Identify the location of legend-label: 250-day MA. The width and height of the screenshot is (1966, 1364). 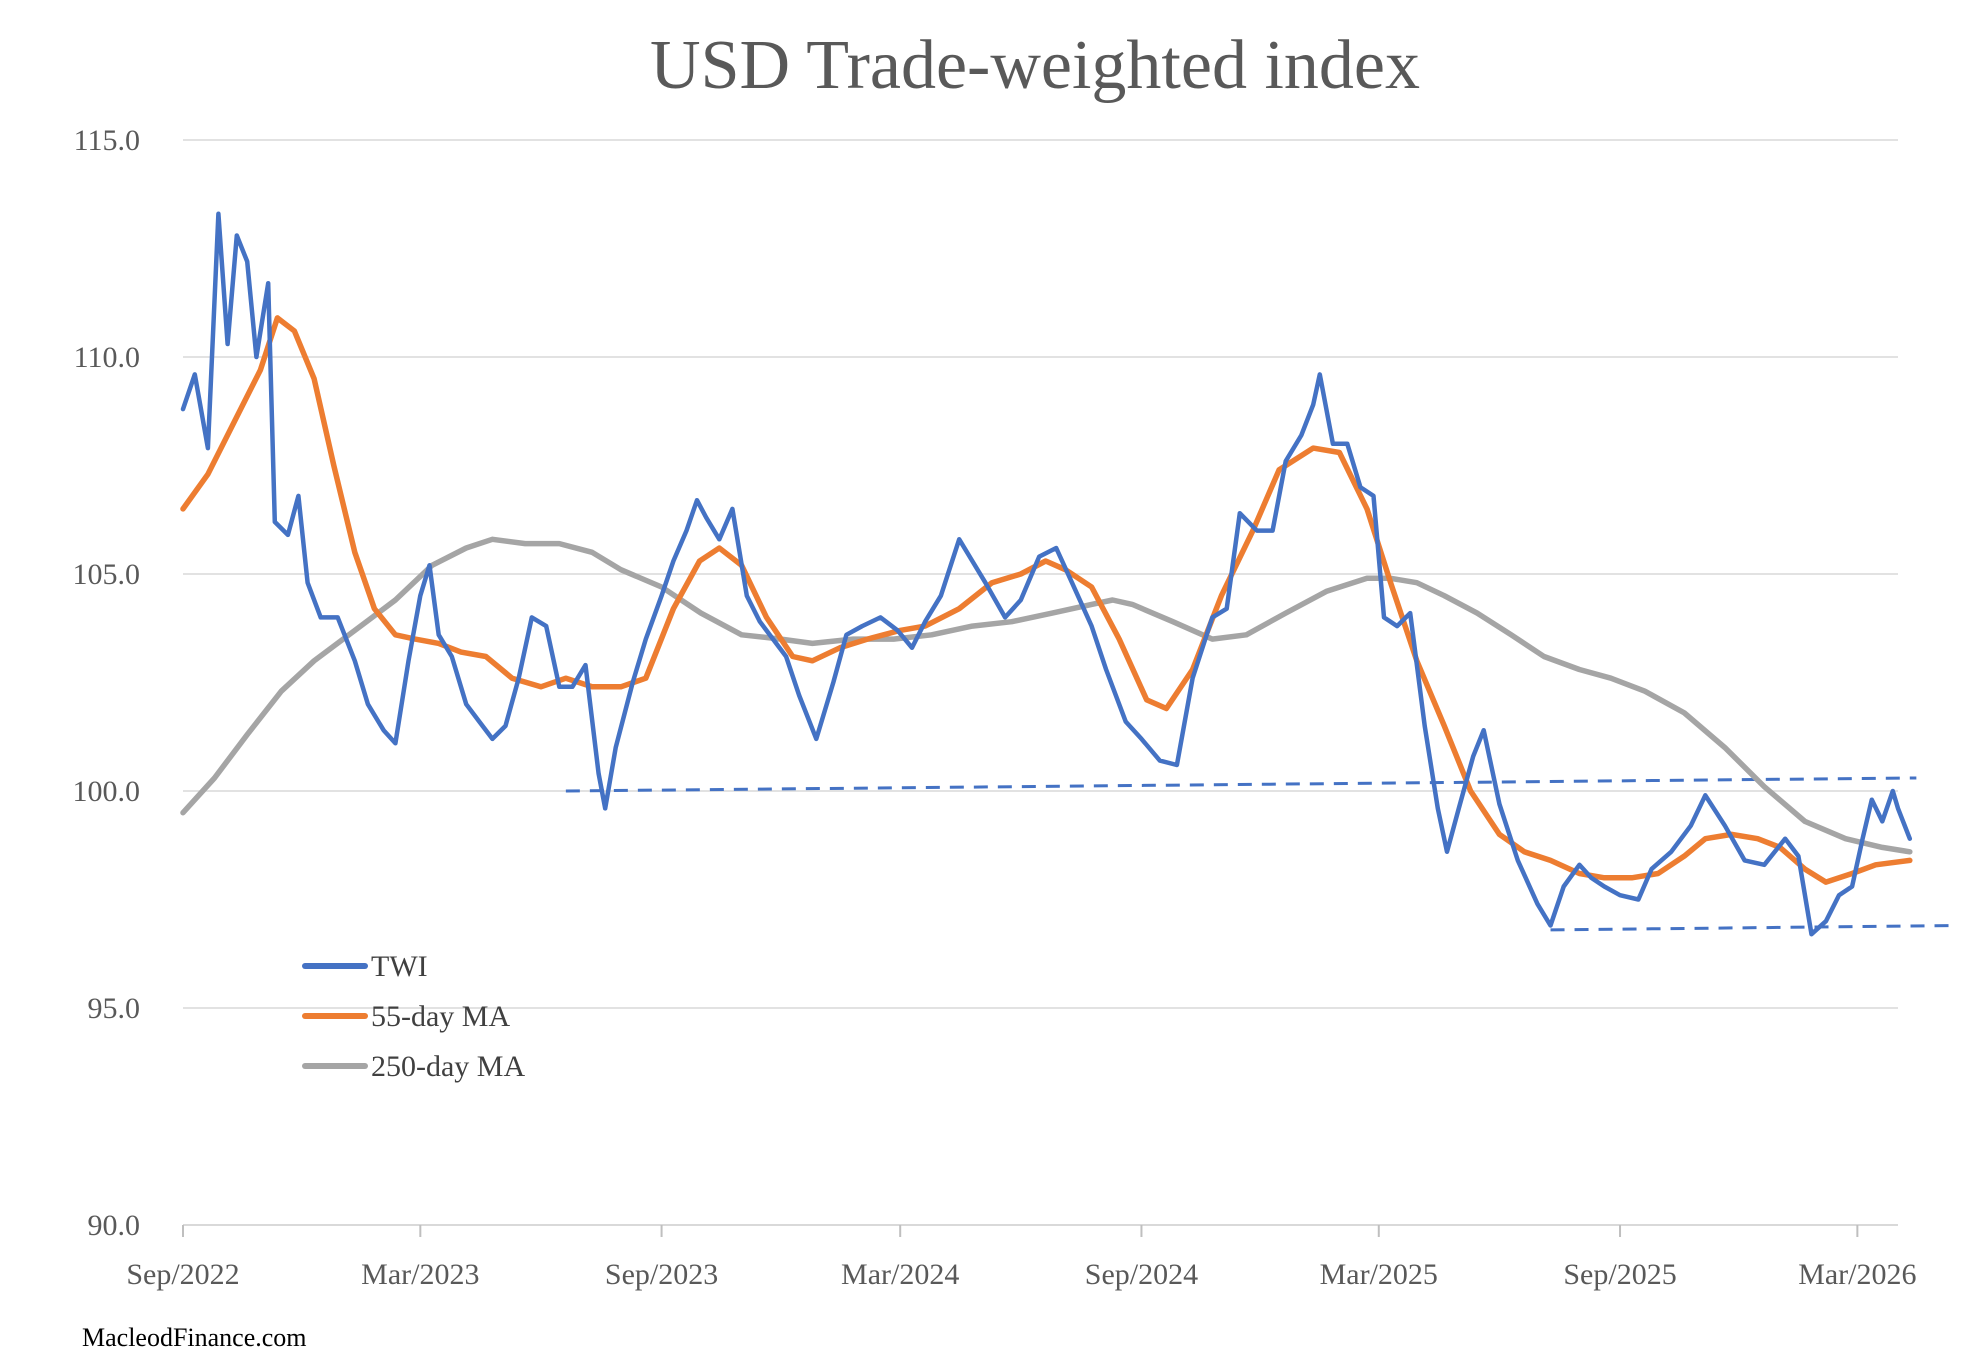
(448, 1066).